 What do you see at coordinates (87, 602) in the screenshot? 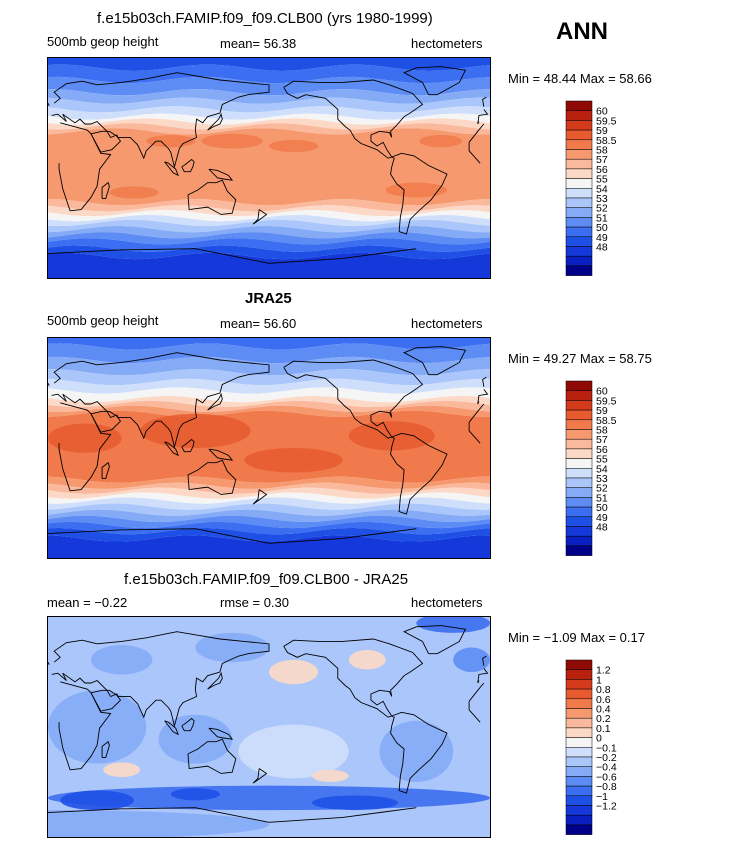
I see `panel3-mean: mean = −0.22` at bounding box center [87, 602].